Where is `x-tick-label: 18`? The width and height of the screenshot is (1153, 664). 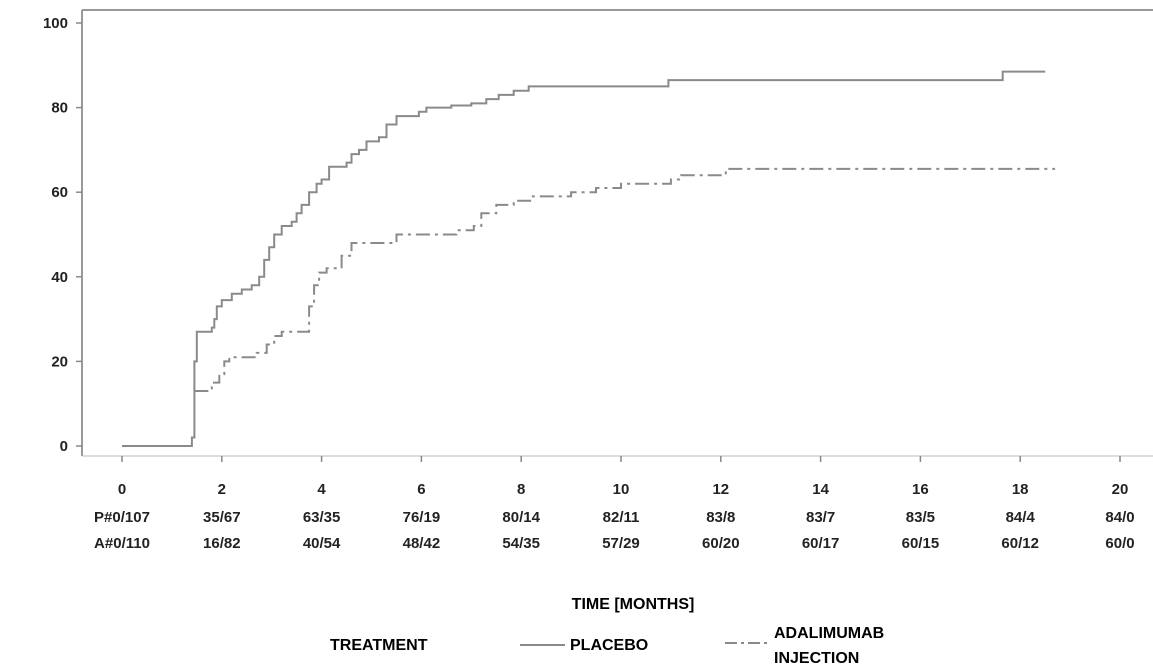 x-tick-label: 18 is located at coordinates (1020, 489).